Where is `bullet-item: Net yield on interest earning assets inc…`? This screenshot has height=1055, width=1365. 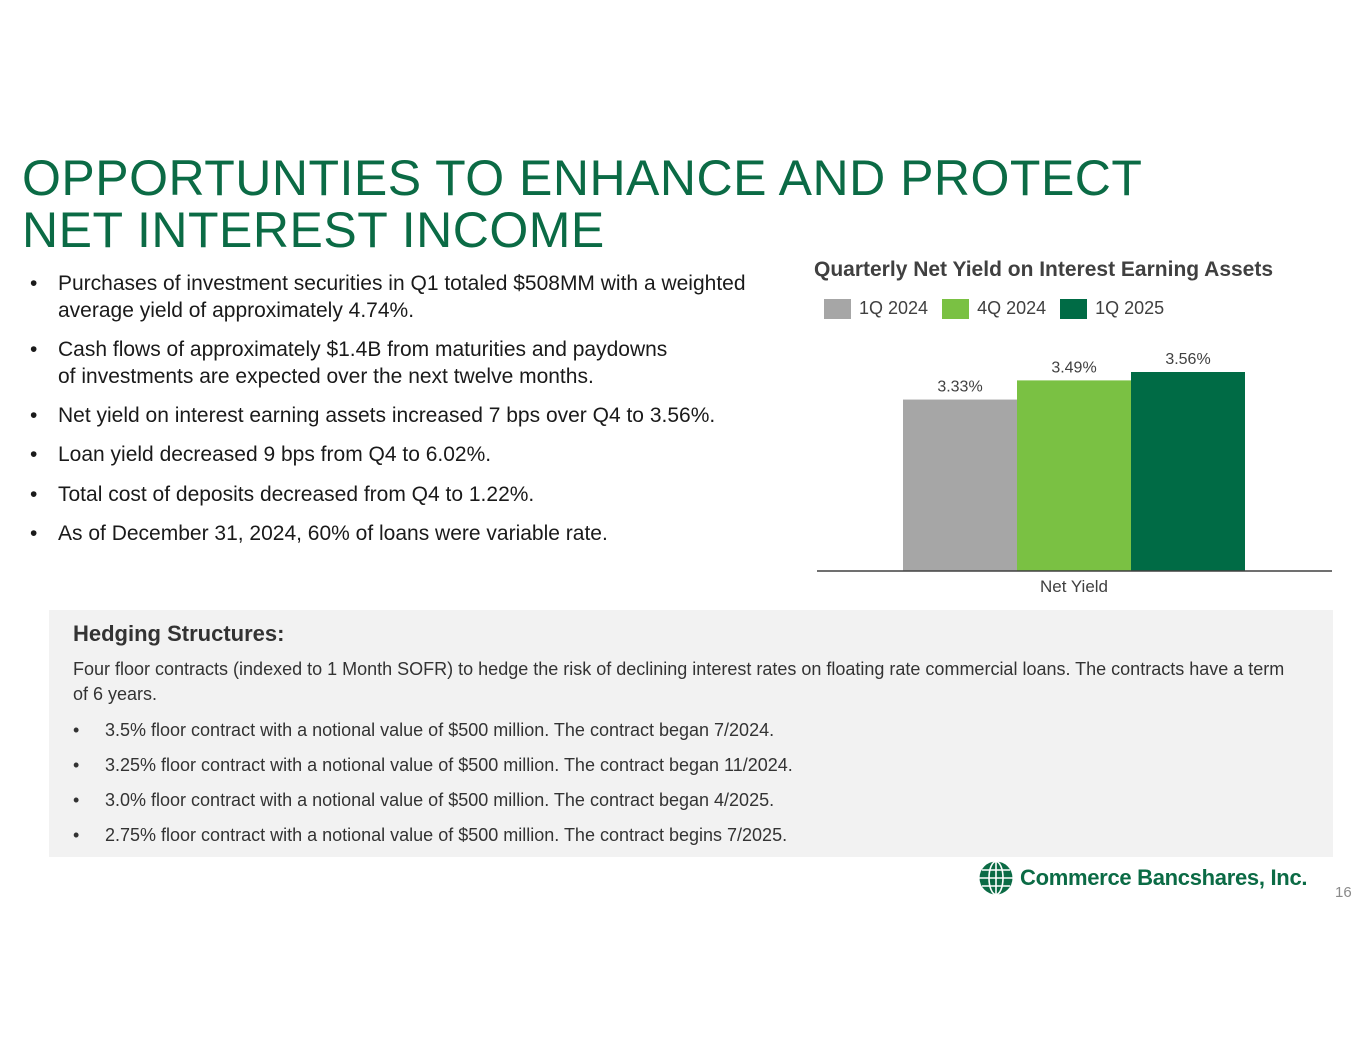 bullet-item: Net yield on interest earning assets inc… is located at coordinates (389, 415).